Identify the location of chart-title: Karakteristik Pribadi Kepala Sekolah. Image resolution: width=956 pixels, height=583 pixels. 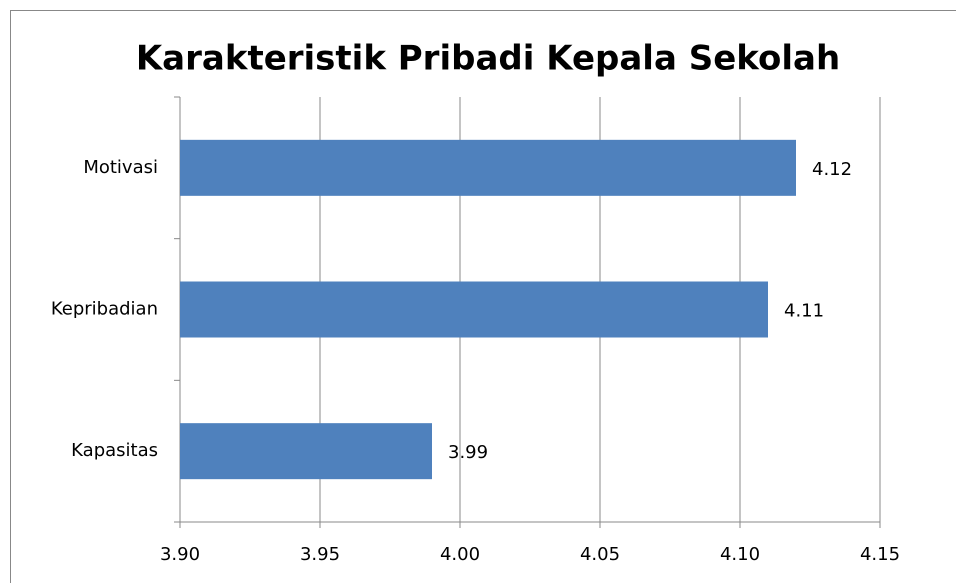
(488, 59).